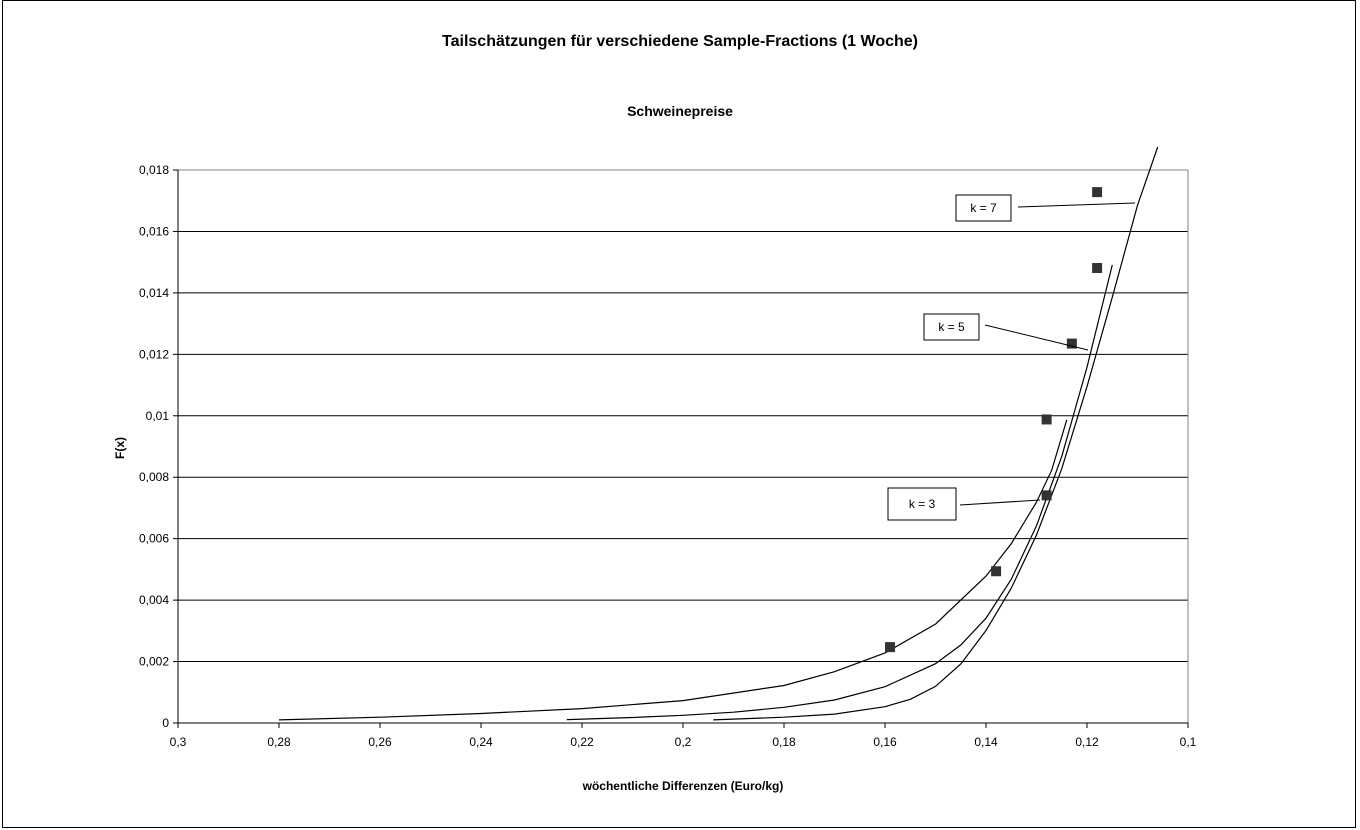 The image size is (1360, 830). I want to click on x-tick-label: 0,1, so click(1188, 742).